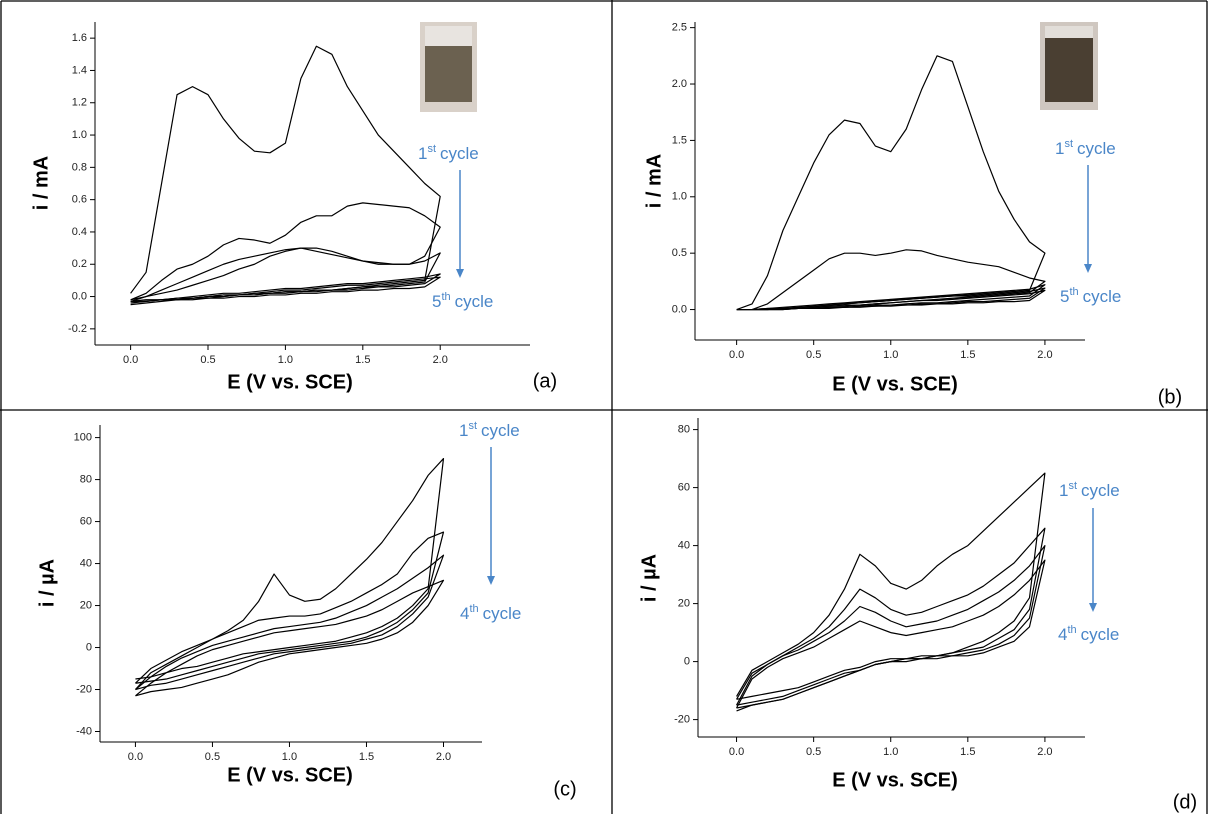 The height and width of the screenshot is (814, 1208). What do you see at coordinates (1185, 802) in the screenshot?
I see `panel-label: (d)` at bounding box center [1185, 802].